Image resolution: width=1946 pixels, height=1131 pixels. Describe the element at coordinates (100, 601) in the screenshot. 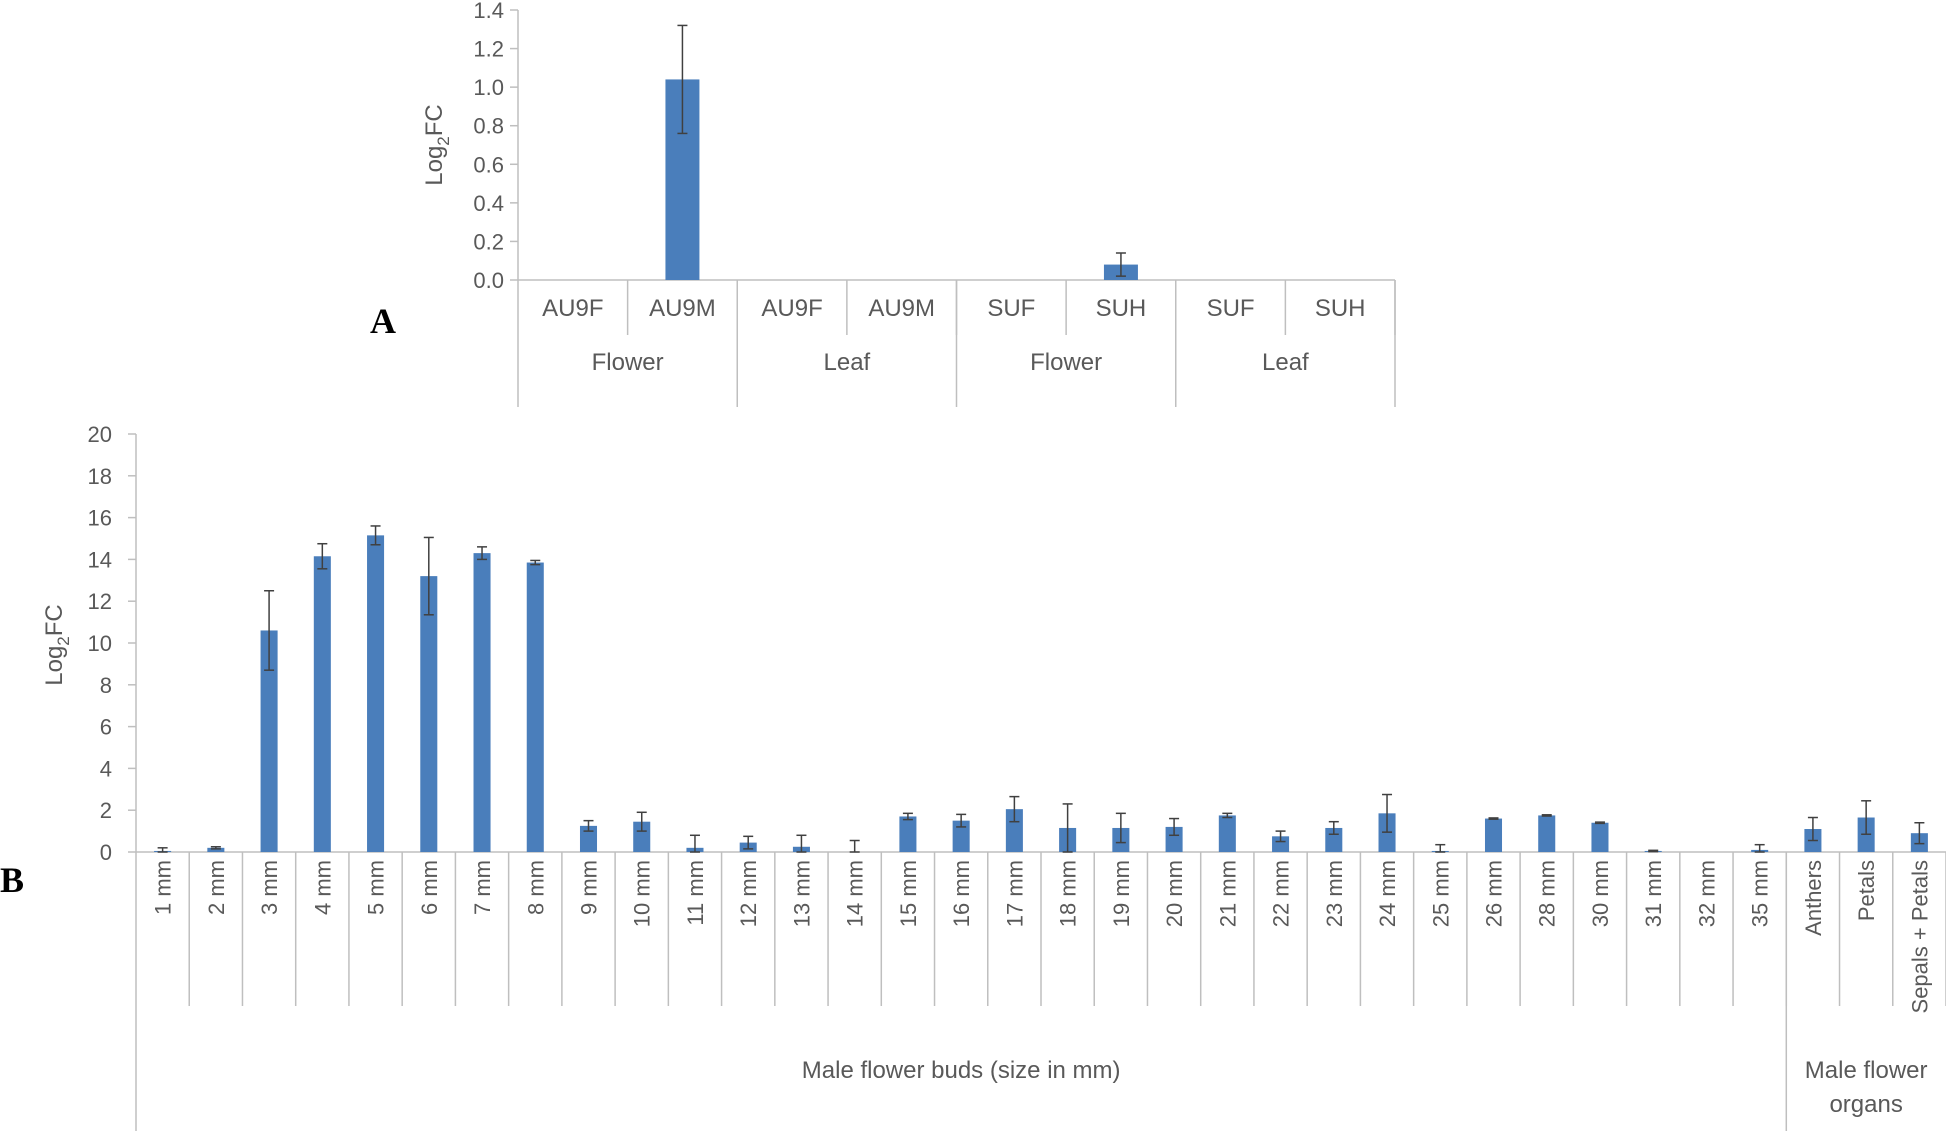

I see `y-tick-label: 12` at that location.